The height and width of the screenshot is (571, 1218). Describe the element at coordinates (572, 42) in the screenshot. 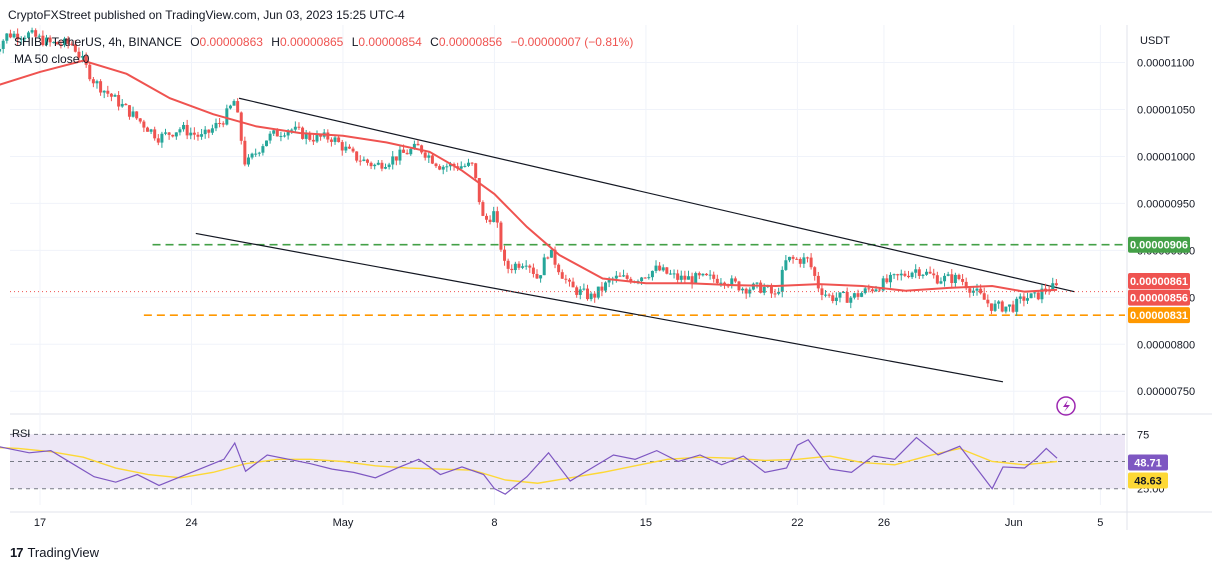

I see `change-value: −0.00000007 (−0.81%)` at that location.